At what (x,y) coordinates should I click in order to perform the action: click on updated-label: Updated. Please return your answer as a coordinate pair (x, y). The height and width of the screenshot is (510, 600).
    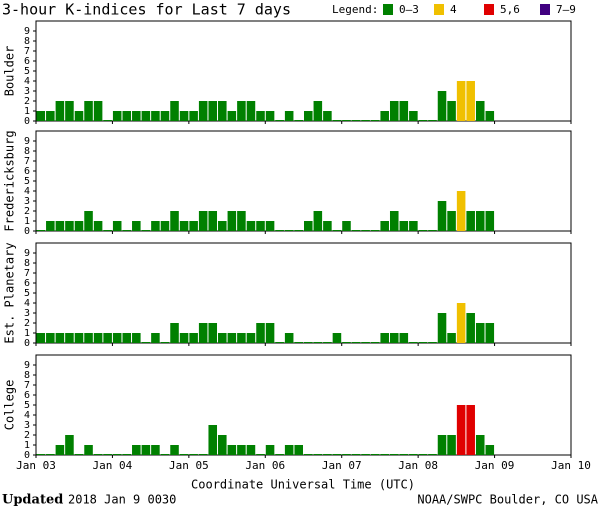
    Looking at the image, I should click on (32, 500).